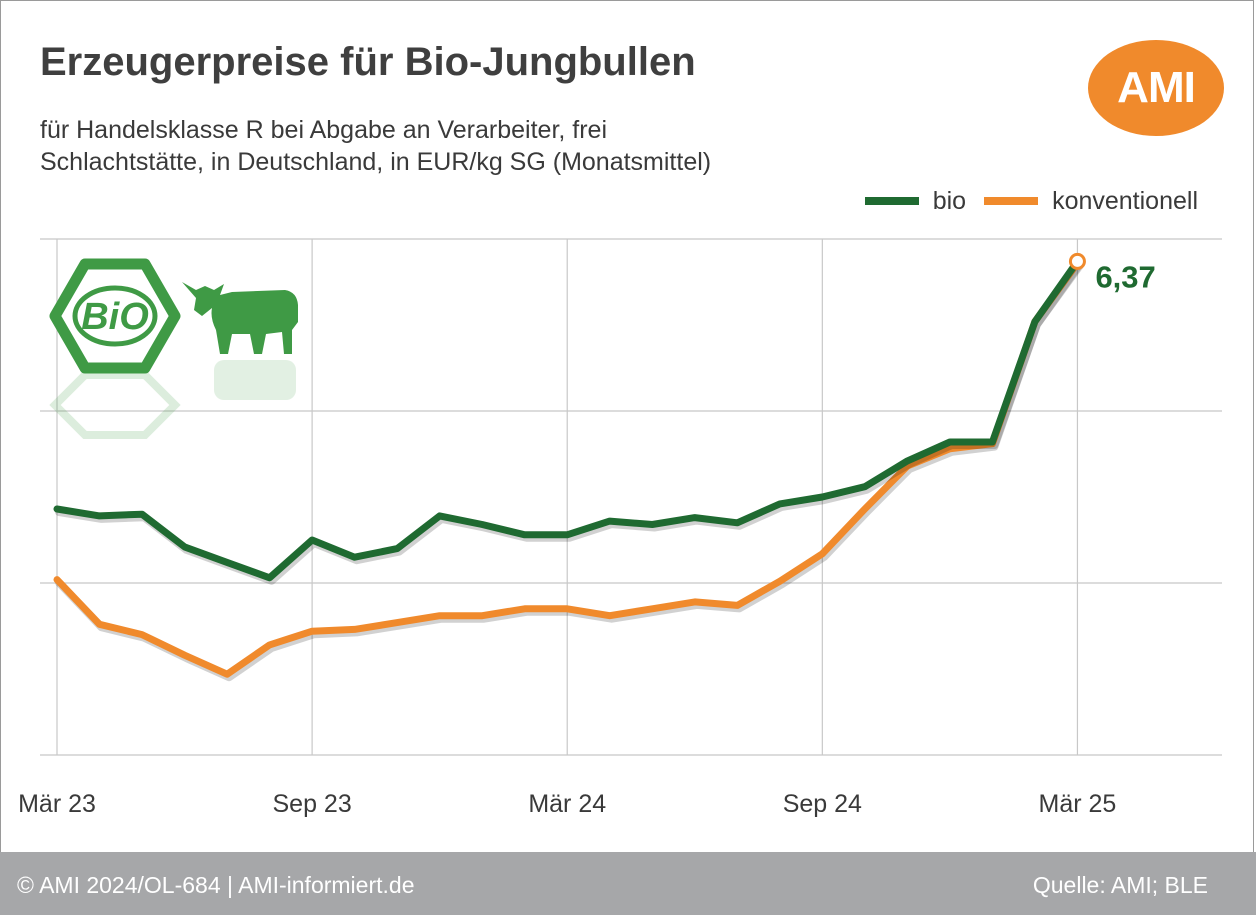 The image size is (1256, 915). Describe the element at coordinates (1125, 276) in the screenshot. I see `end-value-label: 6,37` at that location.